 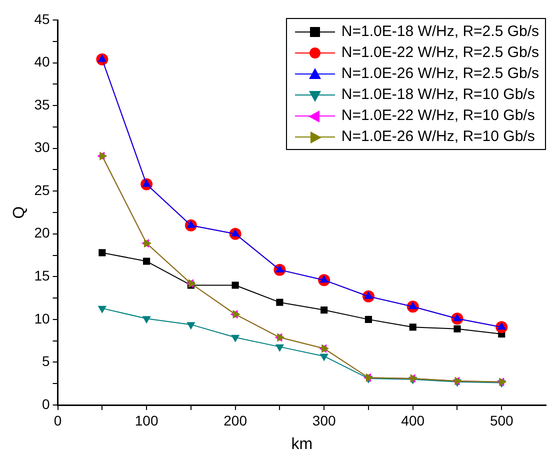 What do you see at coordinates (46, 361) in the screenshot?
I see `y-tick-label: 5` at bounding box center [46, 361].